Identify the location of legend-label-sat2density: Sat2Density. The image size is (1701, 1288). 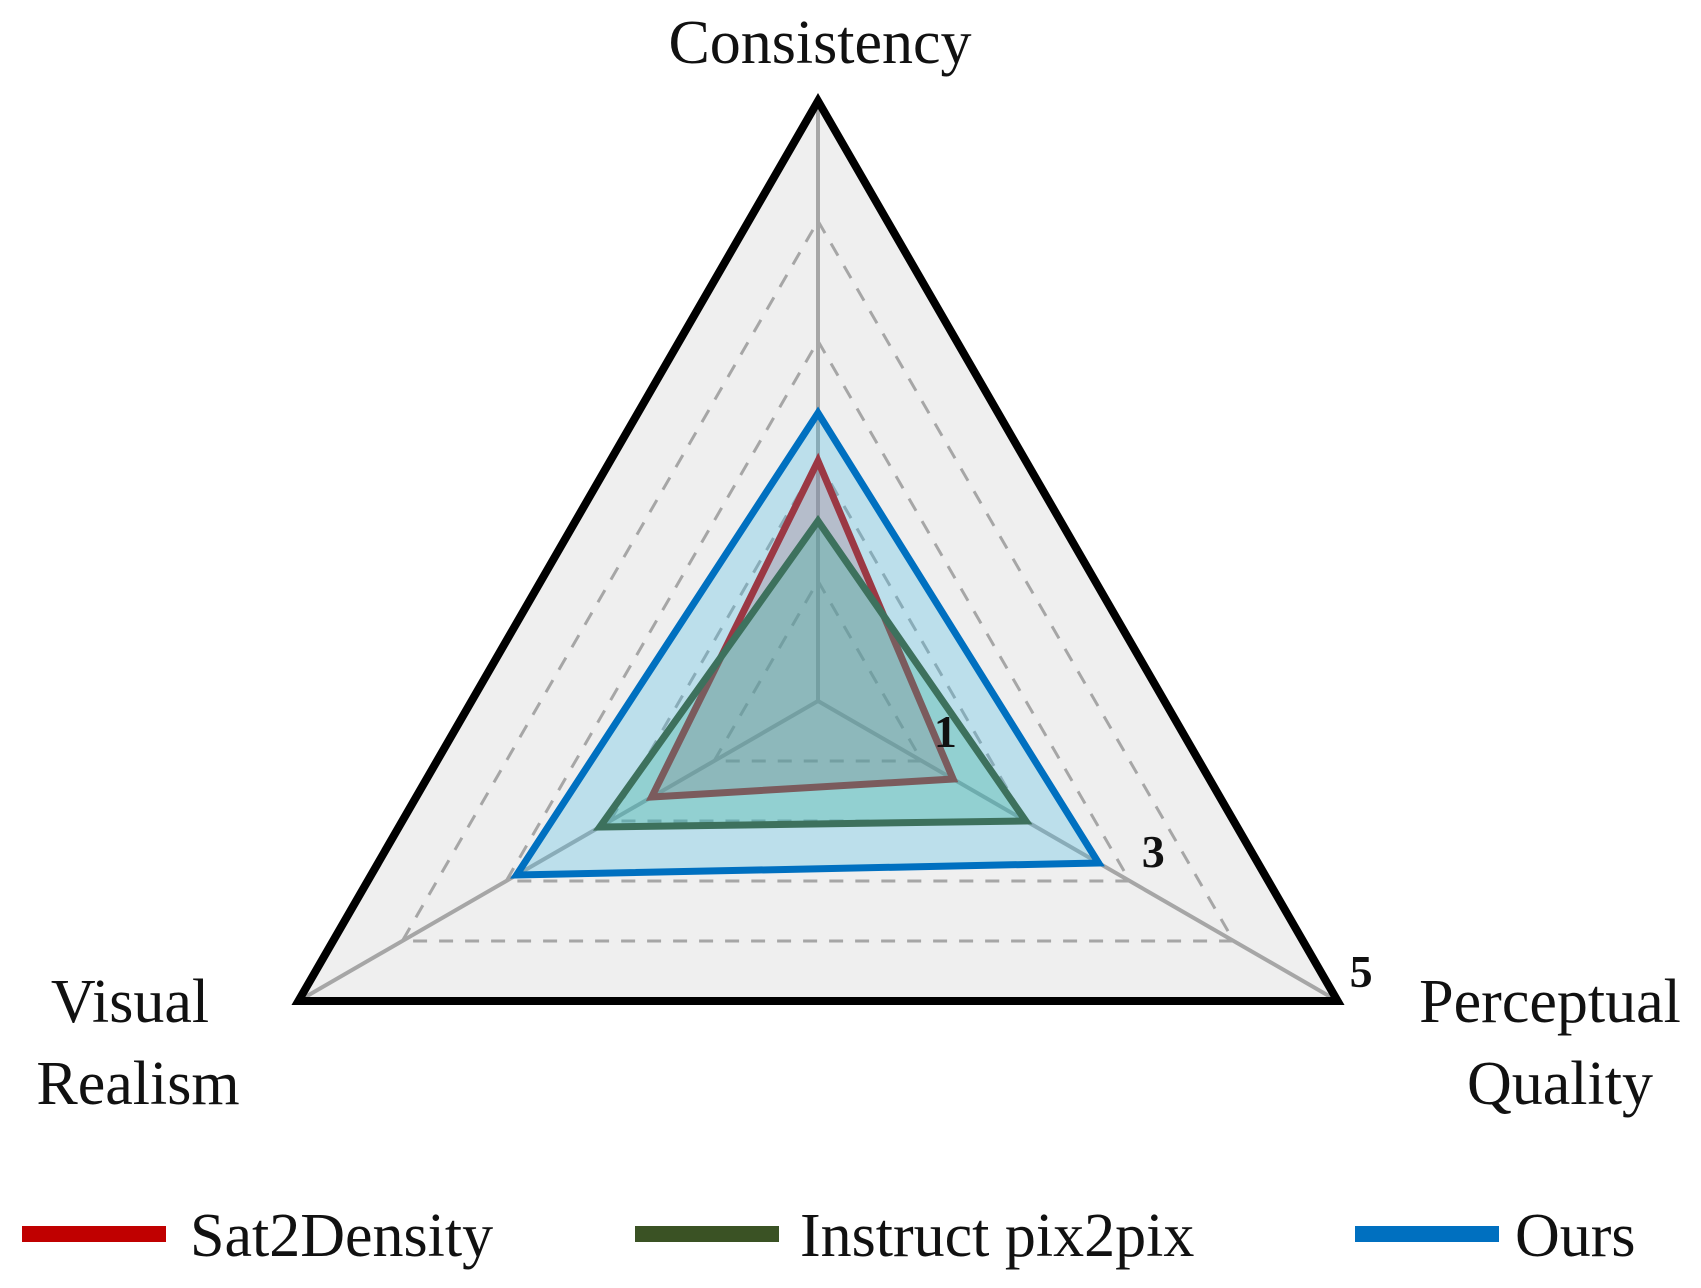
(341, 1236).